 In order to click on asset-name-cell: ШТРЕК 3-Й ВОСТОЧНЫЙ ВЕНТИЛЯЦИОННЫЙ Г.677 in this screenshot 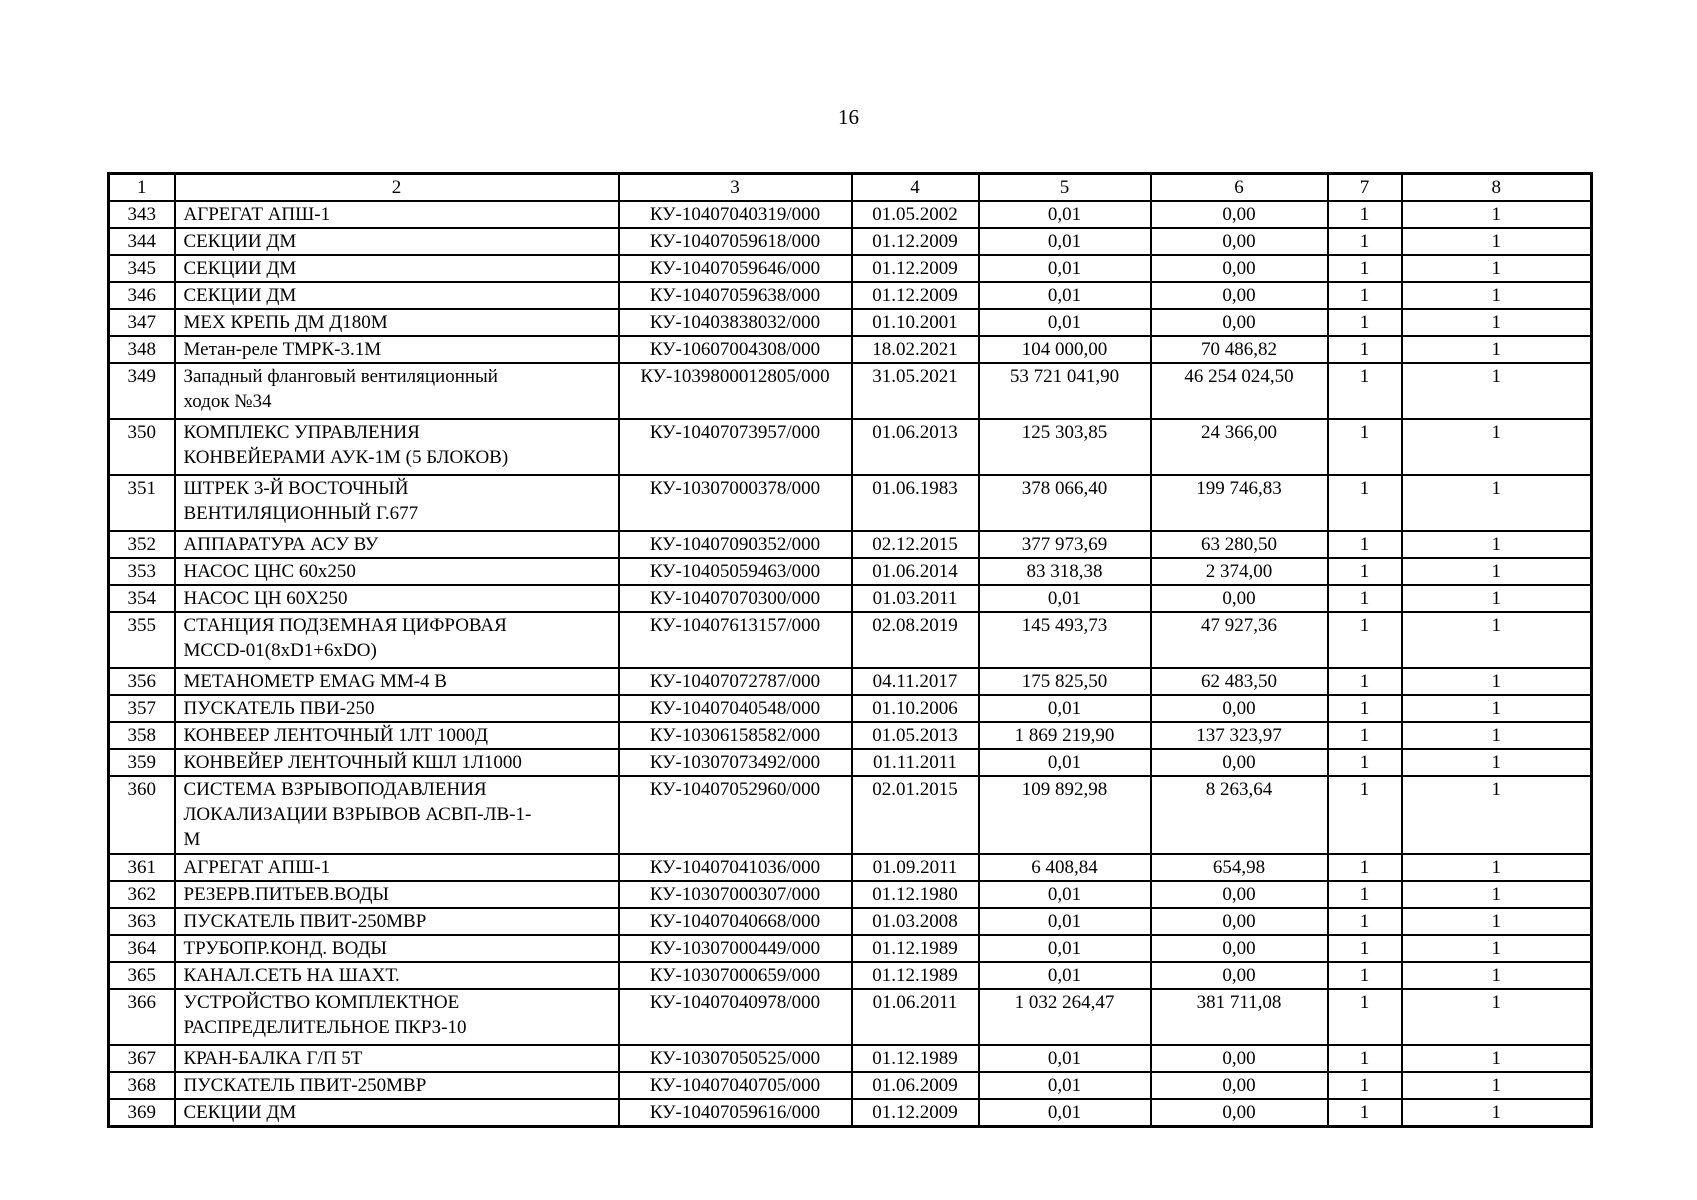, I will do `click(396, 503)`.